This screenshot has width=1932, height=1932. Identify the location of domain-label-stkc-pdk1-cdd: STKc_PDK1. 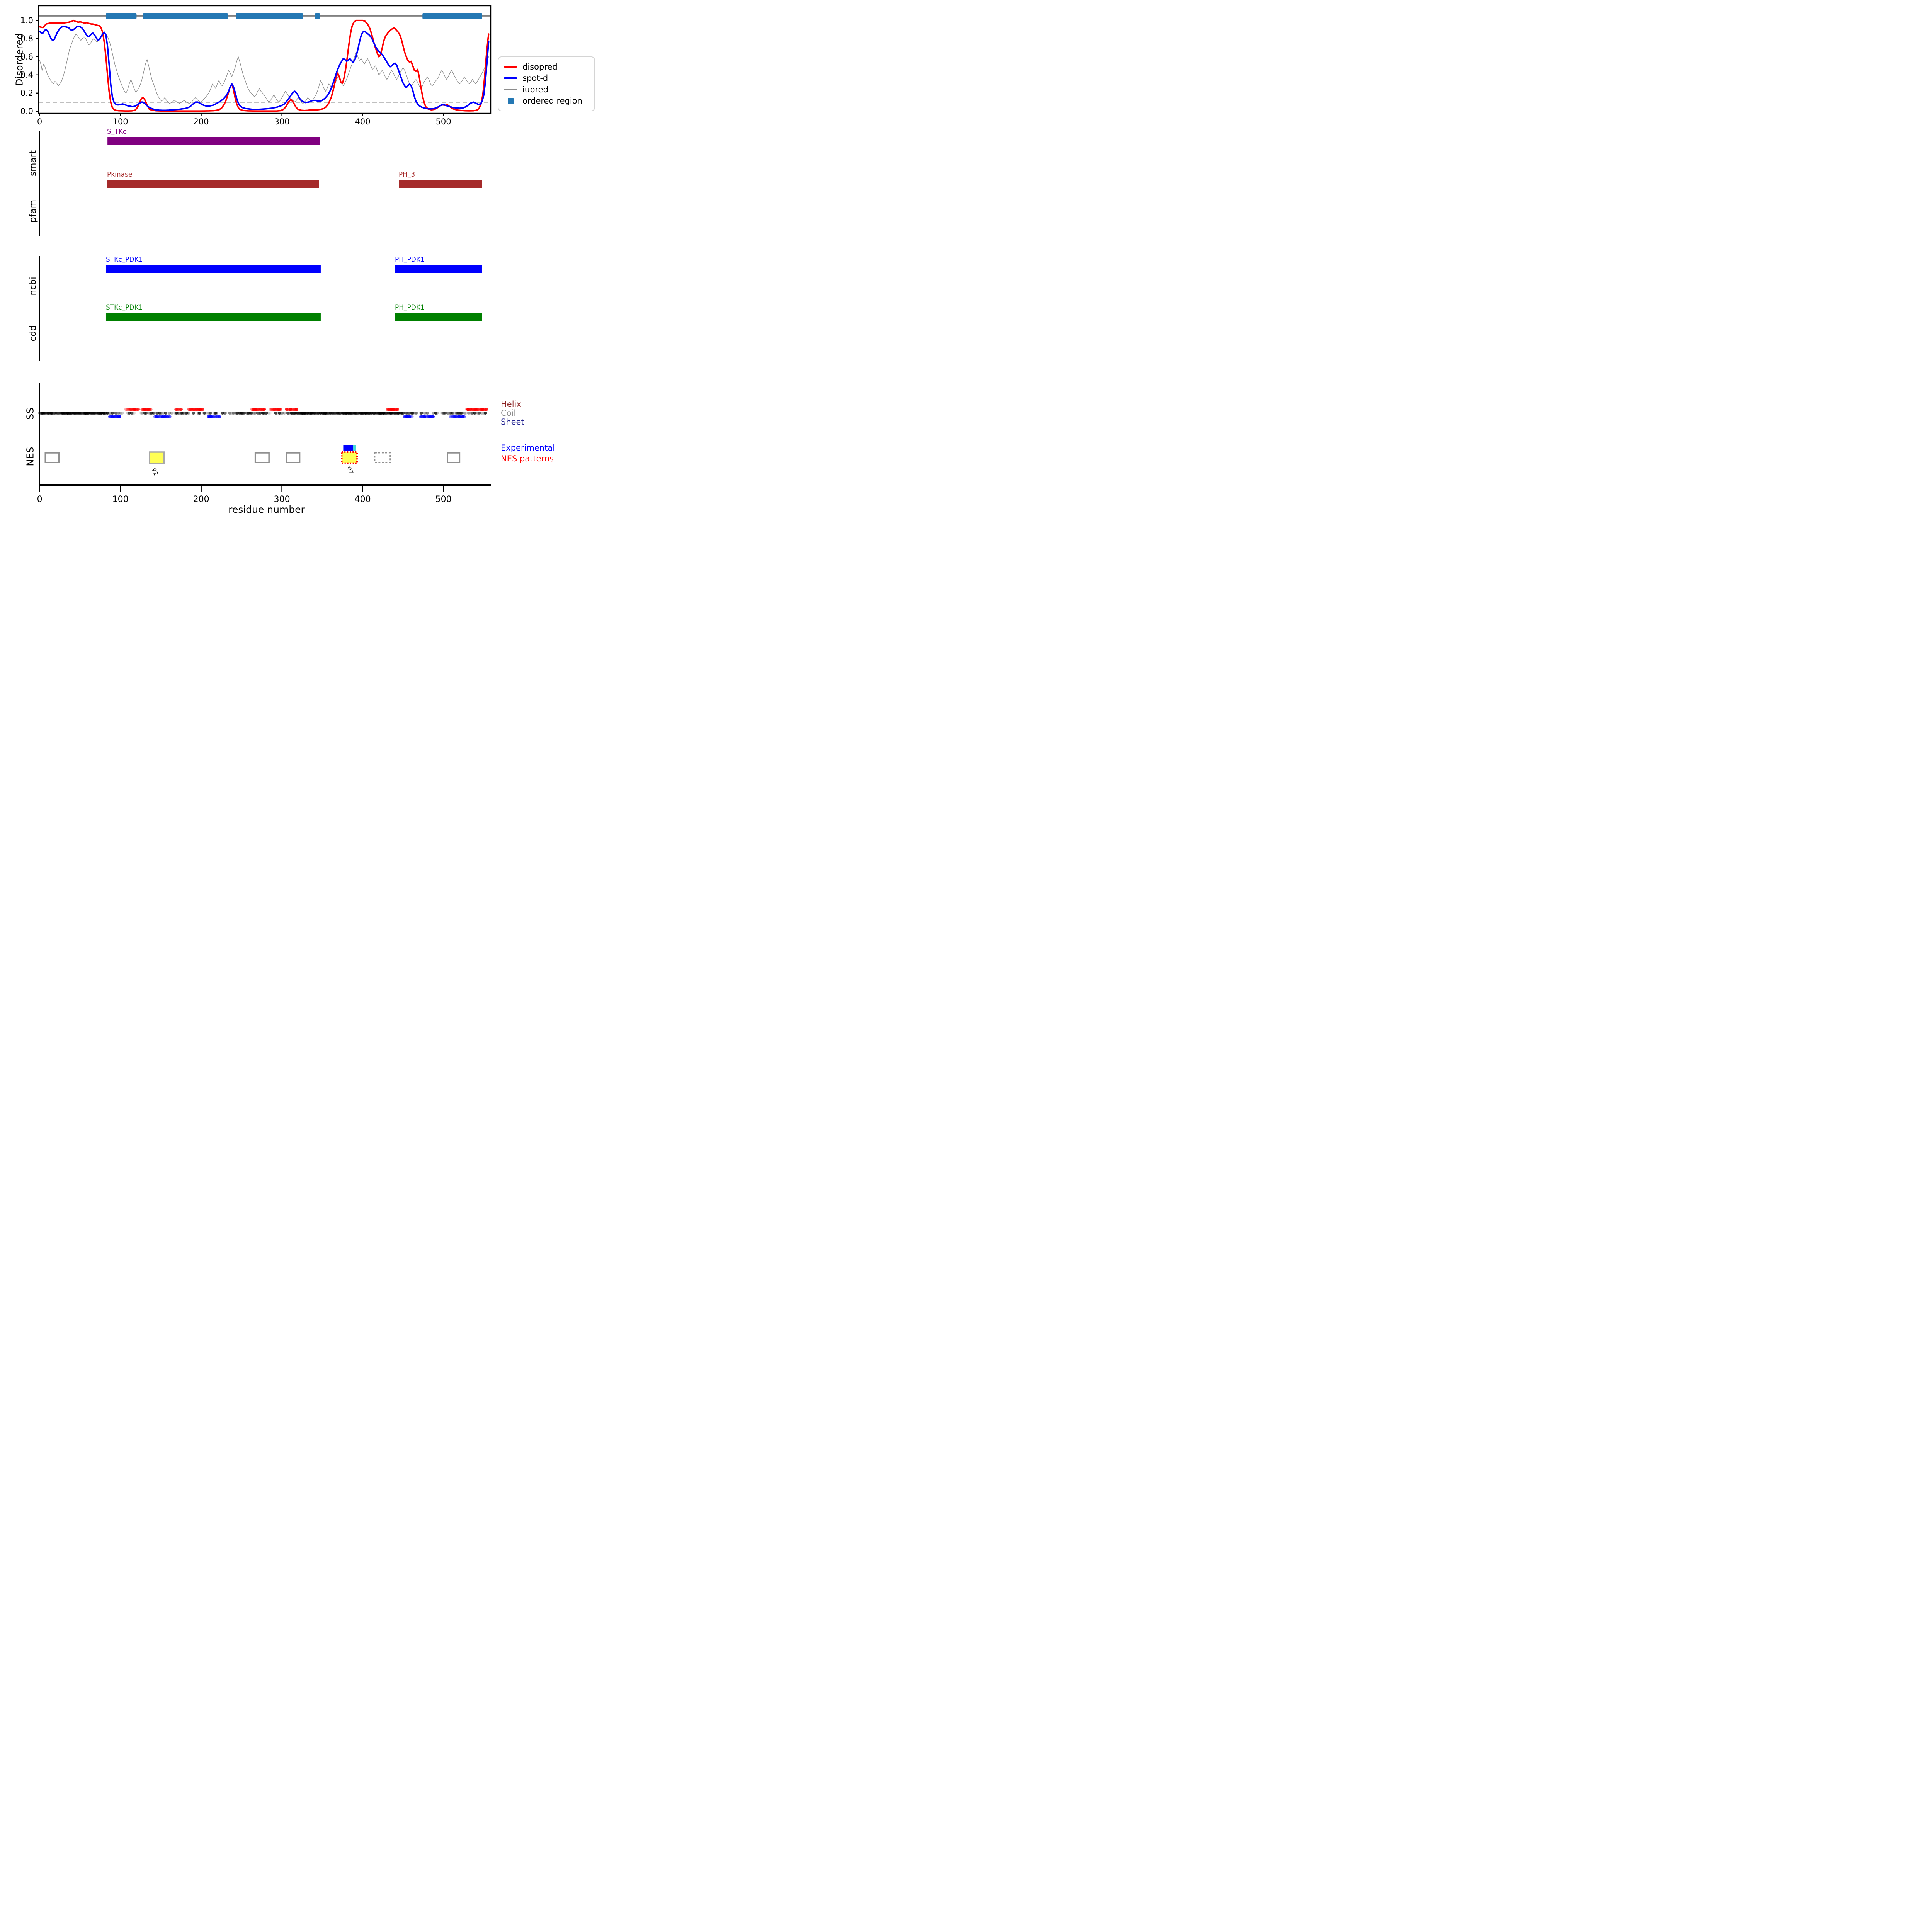
(125, 307).